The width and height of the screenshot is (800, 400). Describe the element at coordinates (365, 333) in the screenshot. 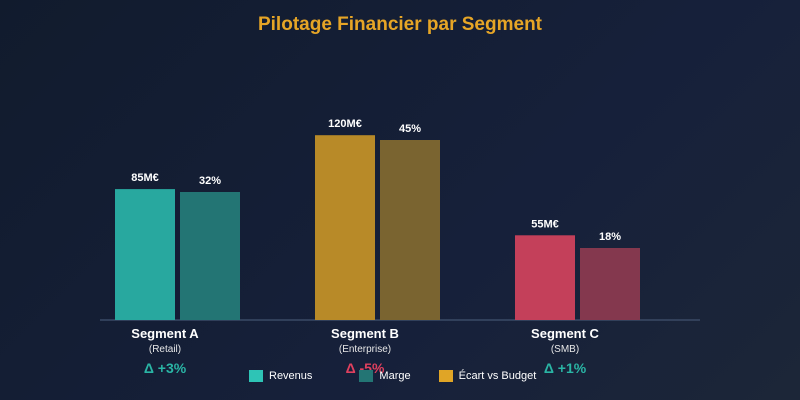

I see `category-name: Segment B` at that location.